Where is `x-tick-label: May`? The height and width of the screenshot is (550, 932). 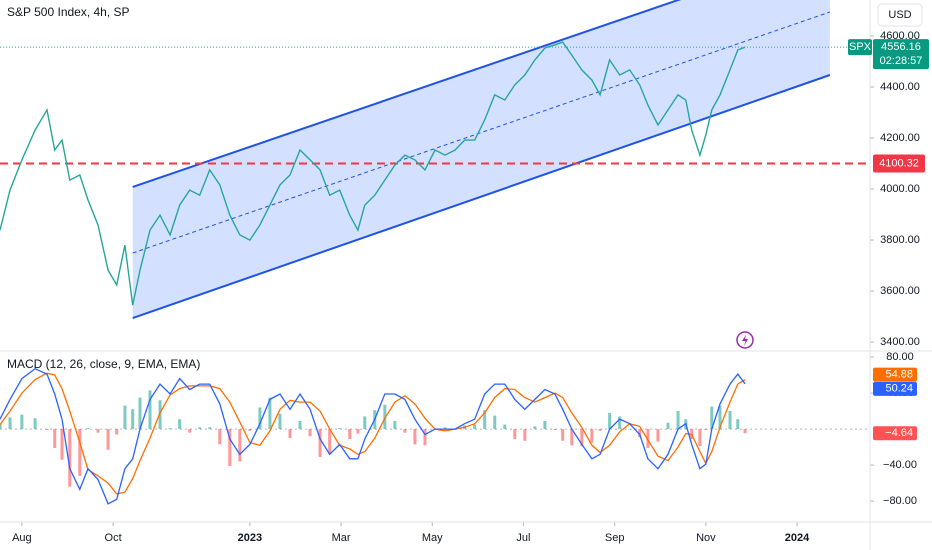
x-tick-label: May is located at coordinates (432, 538).